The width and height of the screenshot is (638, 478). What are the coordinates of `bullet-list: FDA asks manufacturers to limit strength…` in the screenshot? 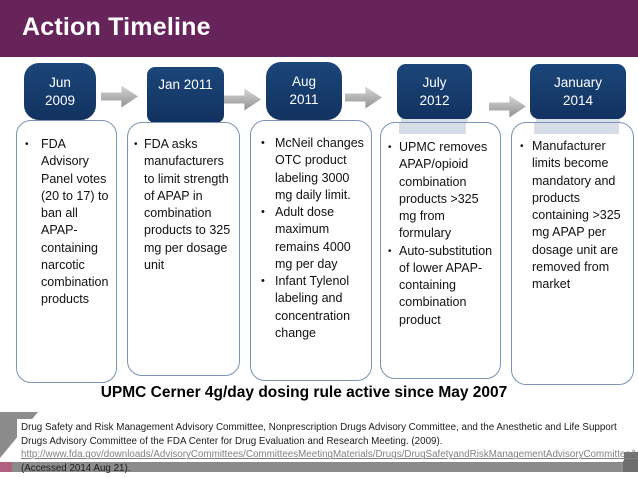 It's located at (183, 198).